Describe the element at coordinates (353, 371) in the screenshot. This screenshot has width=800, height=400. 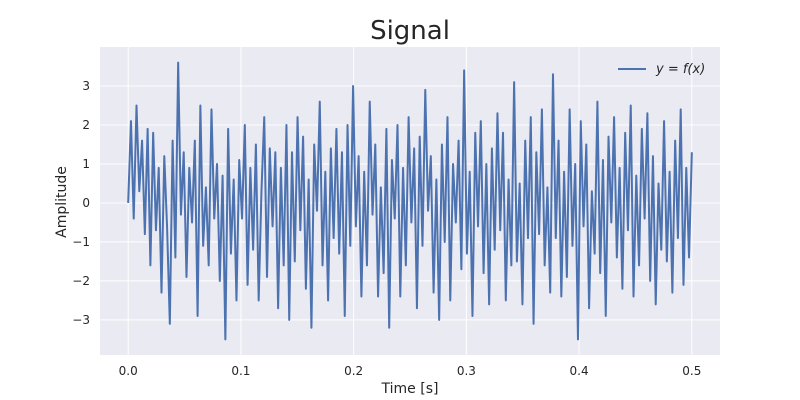
I see `x-tick-label: 0.2` at that location.